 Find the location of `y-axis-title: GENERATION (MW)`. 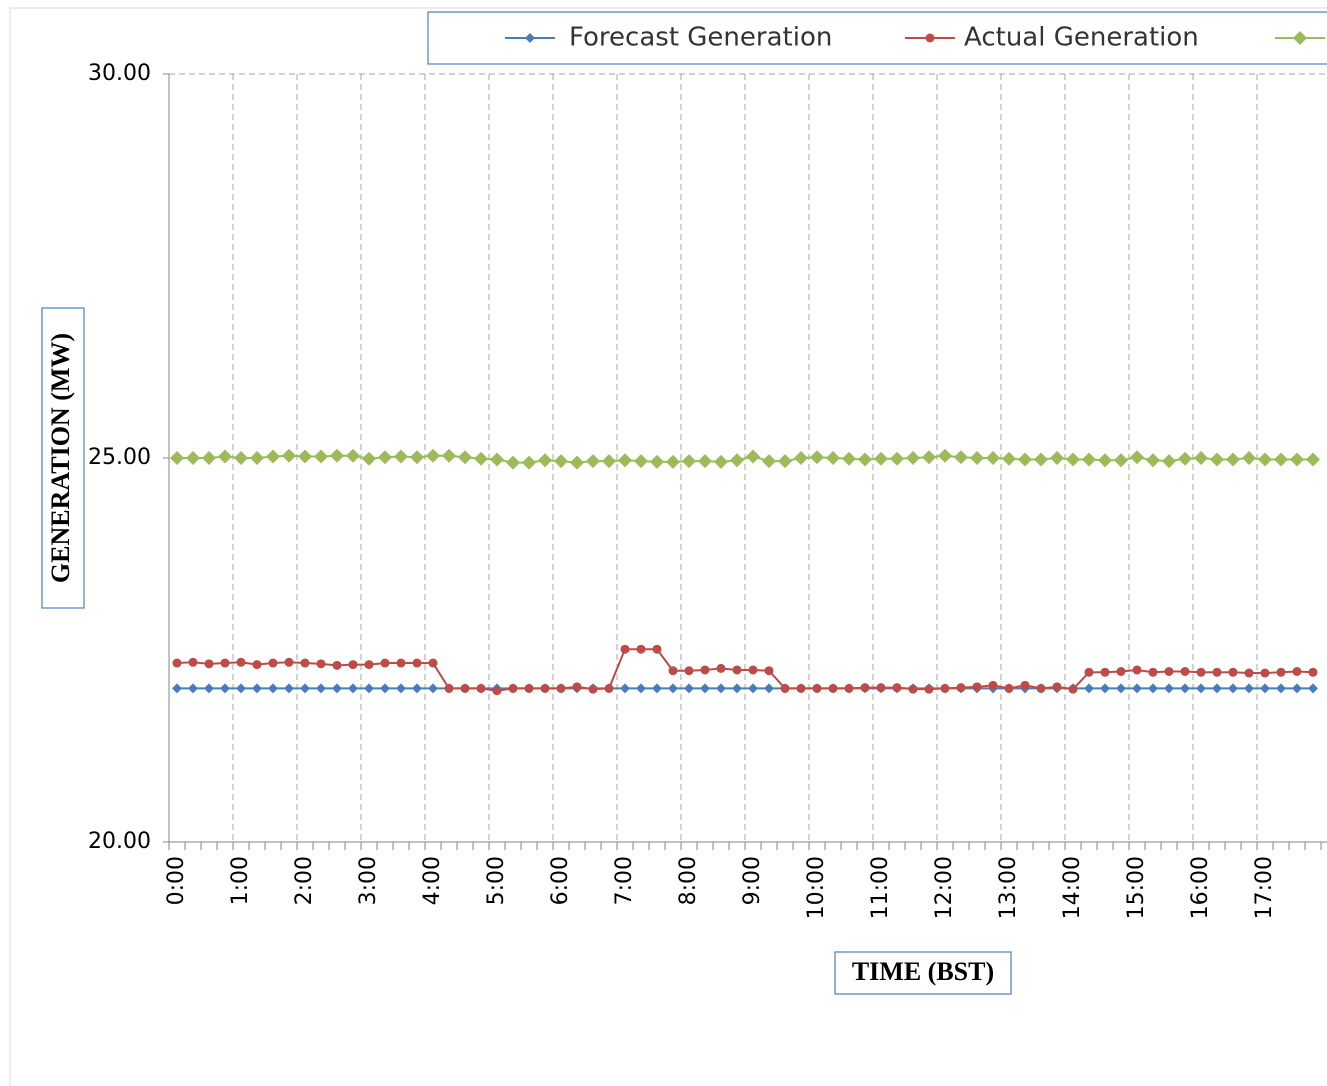

y-axis-title: GENERATION (MW) is located at coordinates (60, 458).